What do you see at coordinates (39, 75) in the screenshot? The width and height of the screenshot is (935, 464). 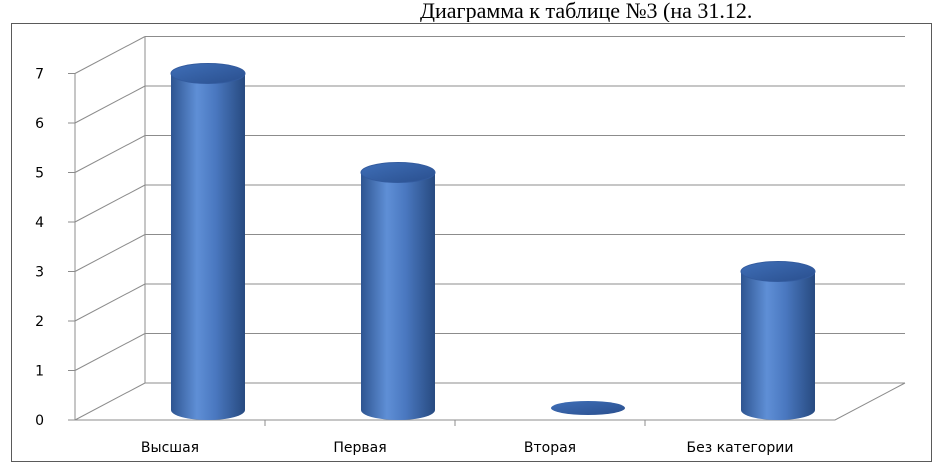 I see `y-tick-label: 7` at bounding box center [39, 75].